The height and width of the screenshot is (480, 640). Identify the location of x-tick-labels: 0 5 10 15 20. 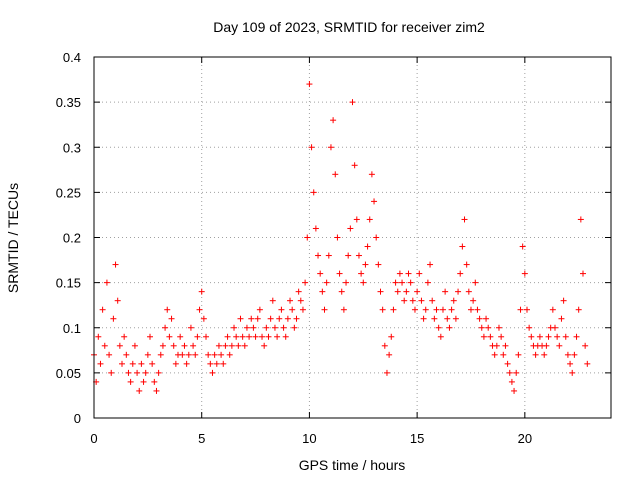
(311, 438).